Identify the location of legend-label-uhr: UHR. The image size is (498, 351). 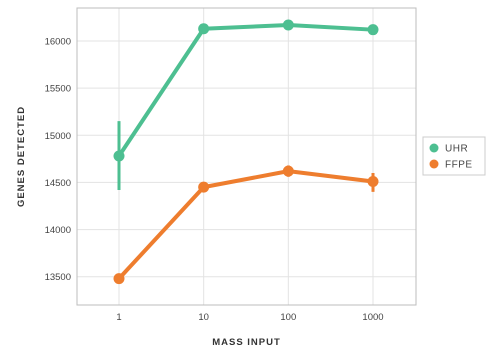
(456, 149).